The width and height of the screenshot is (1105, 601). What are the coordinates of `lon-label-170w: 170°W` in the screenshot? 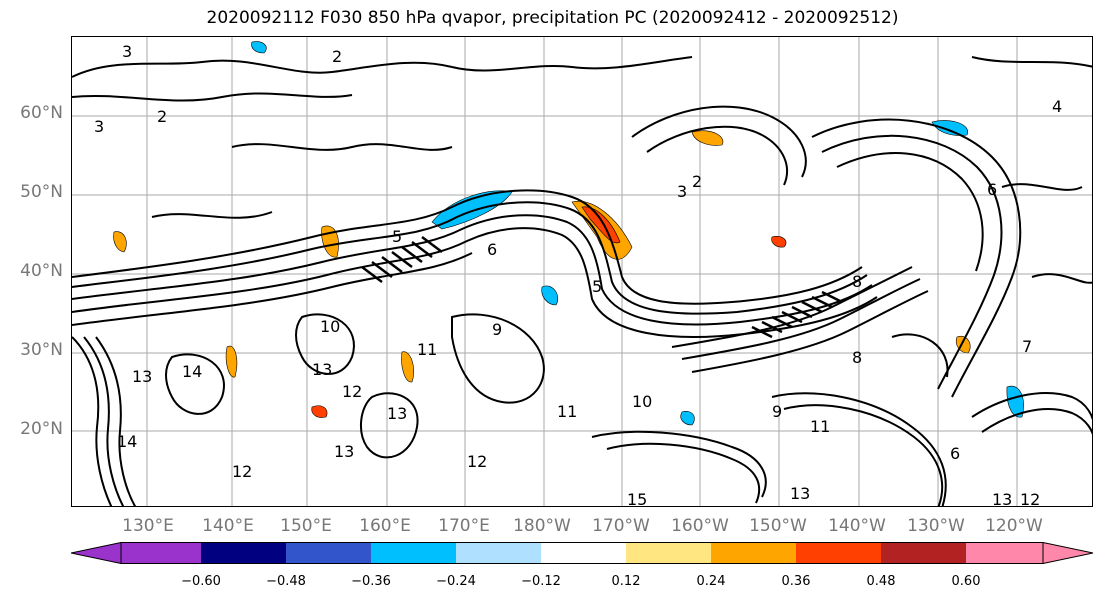 It's located at (621, 526).